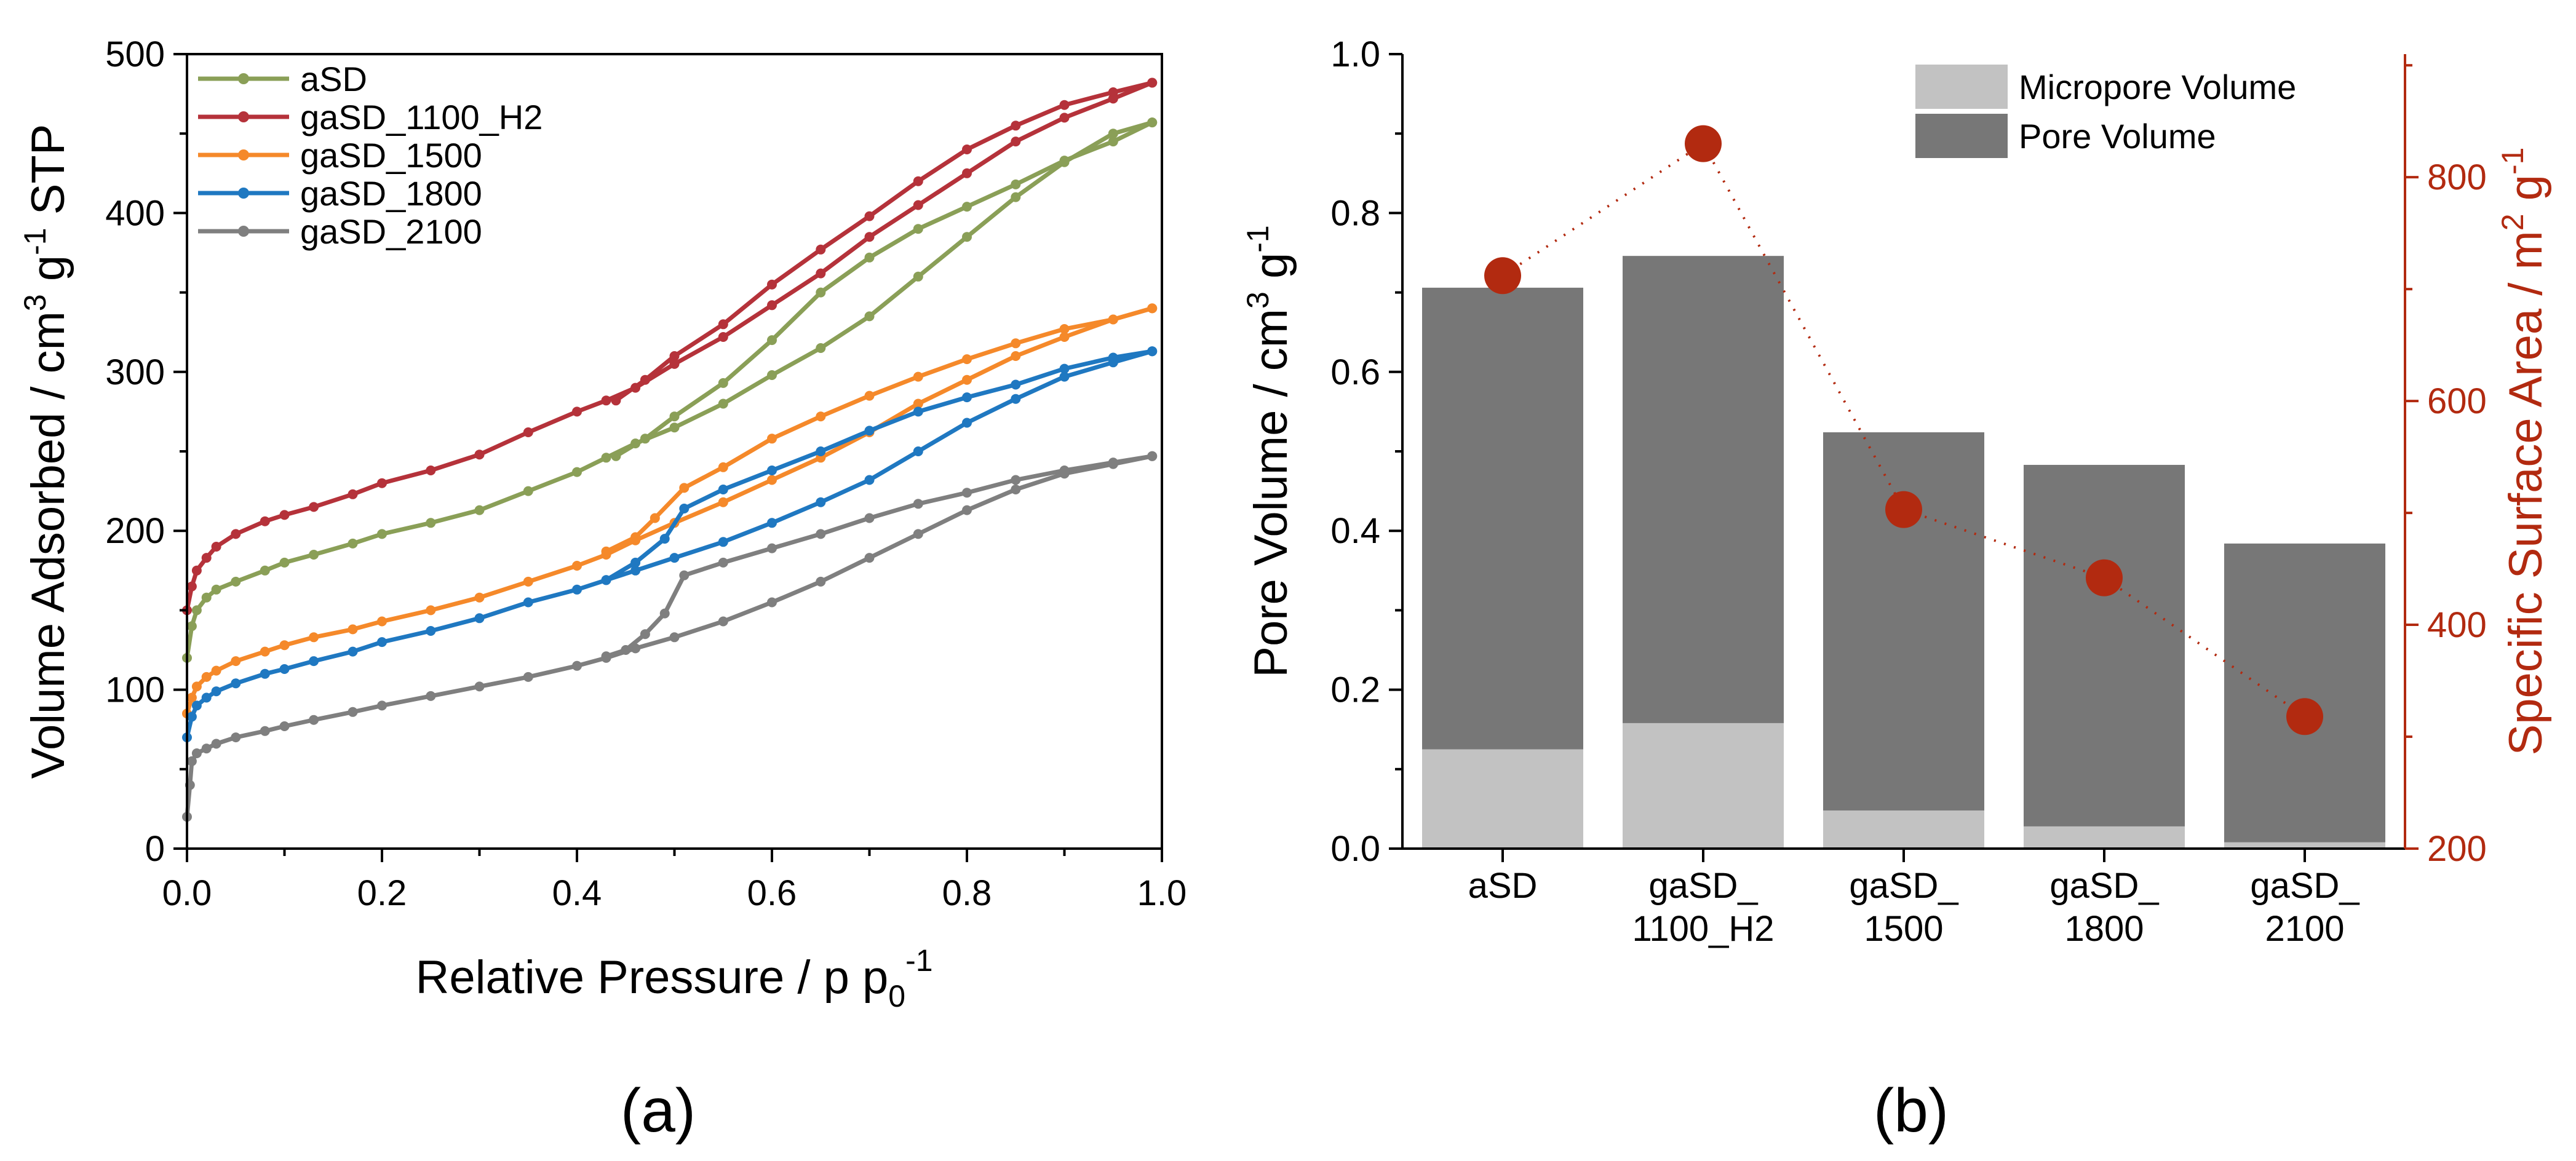 This screenshot has width=2576, height=1161. I want to click on line-gaSD_1500-adsorption, so click(669, 511).